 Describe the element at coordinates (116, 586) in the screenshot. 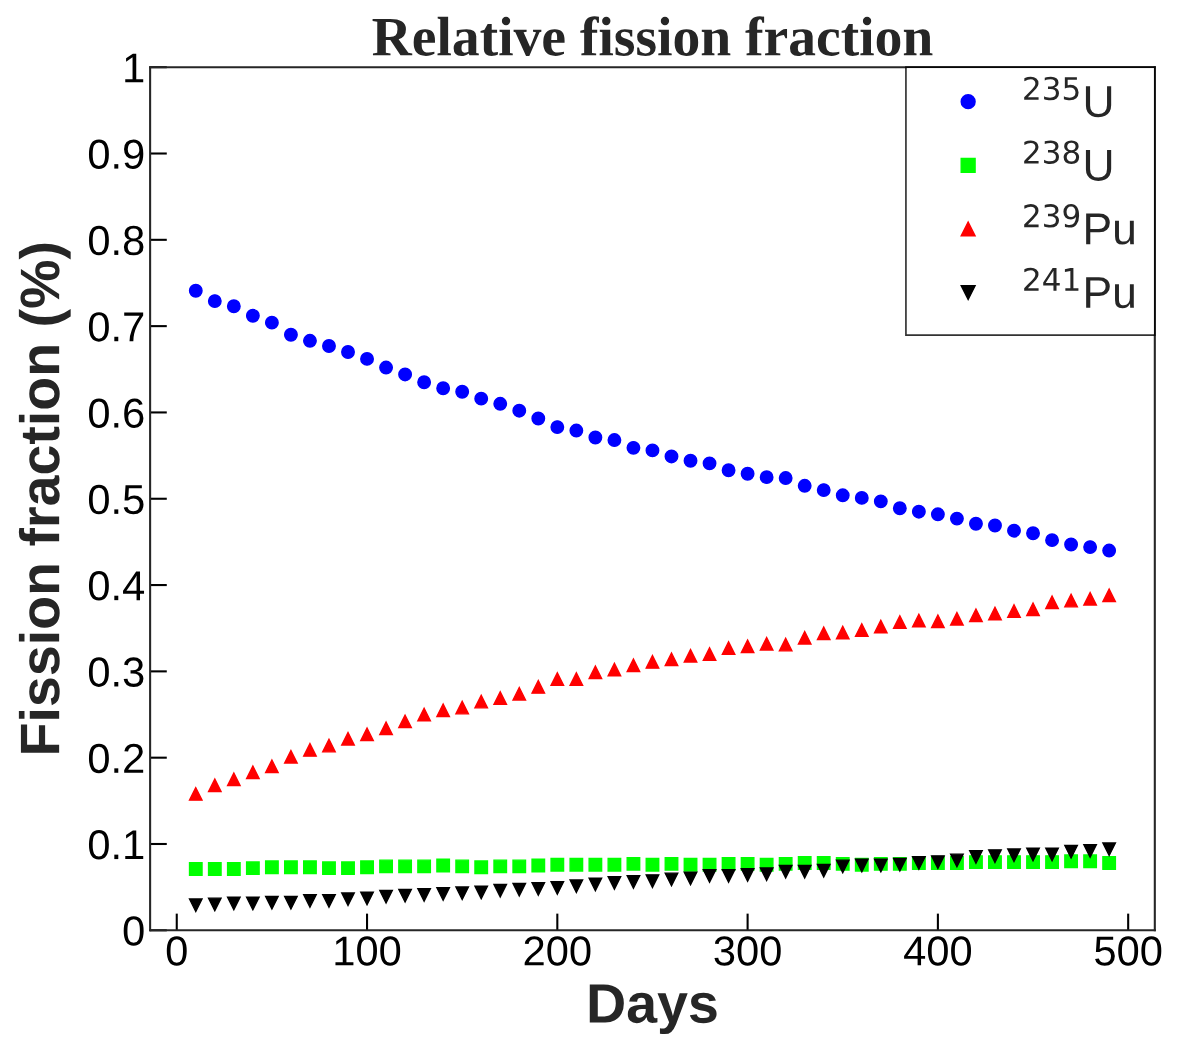

I see `y-tick-label: 0.4` at that location.